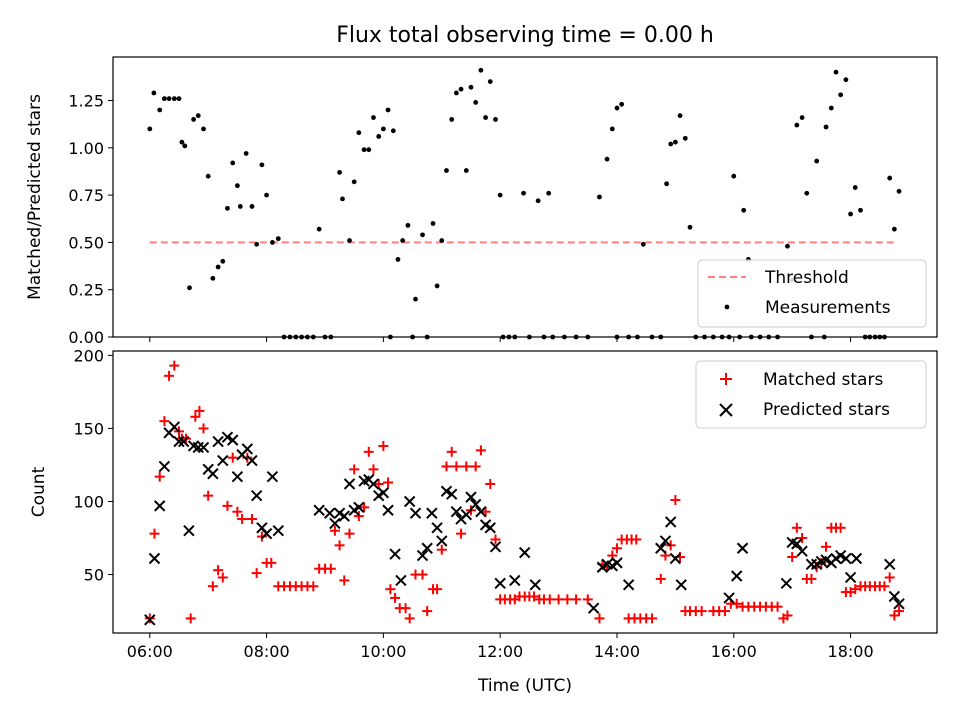 The image size is (960, 720). I want to click on y-tick-label: 0.00, so click(86, 337).